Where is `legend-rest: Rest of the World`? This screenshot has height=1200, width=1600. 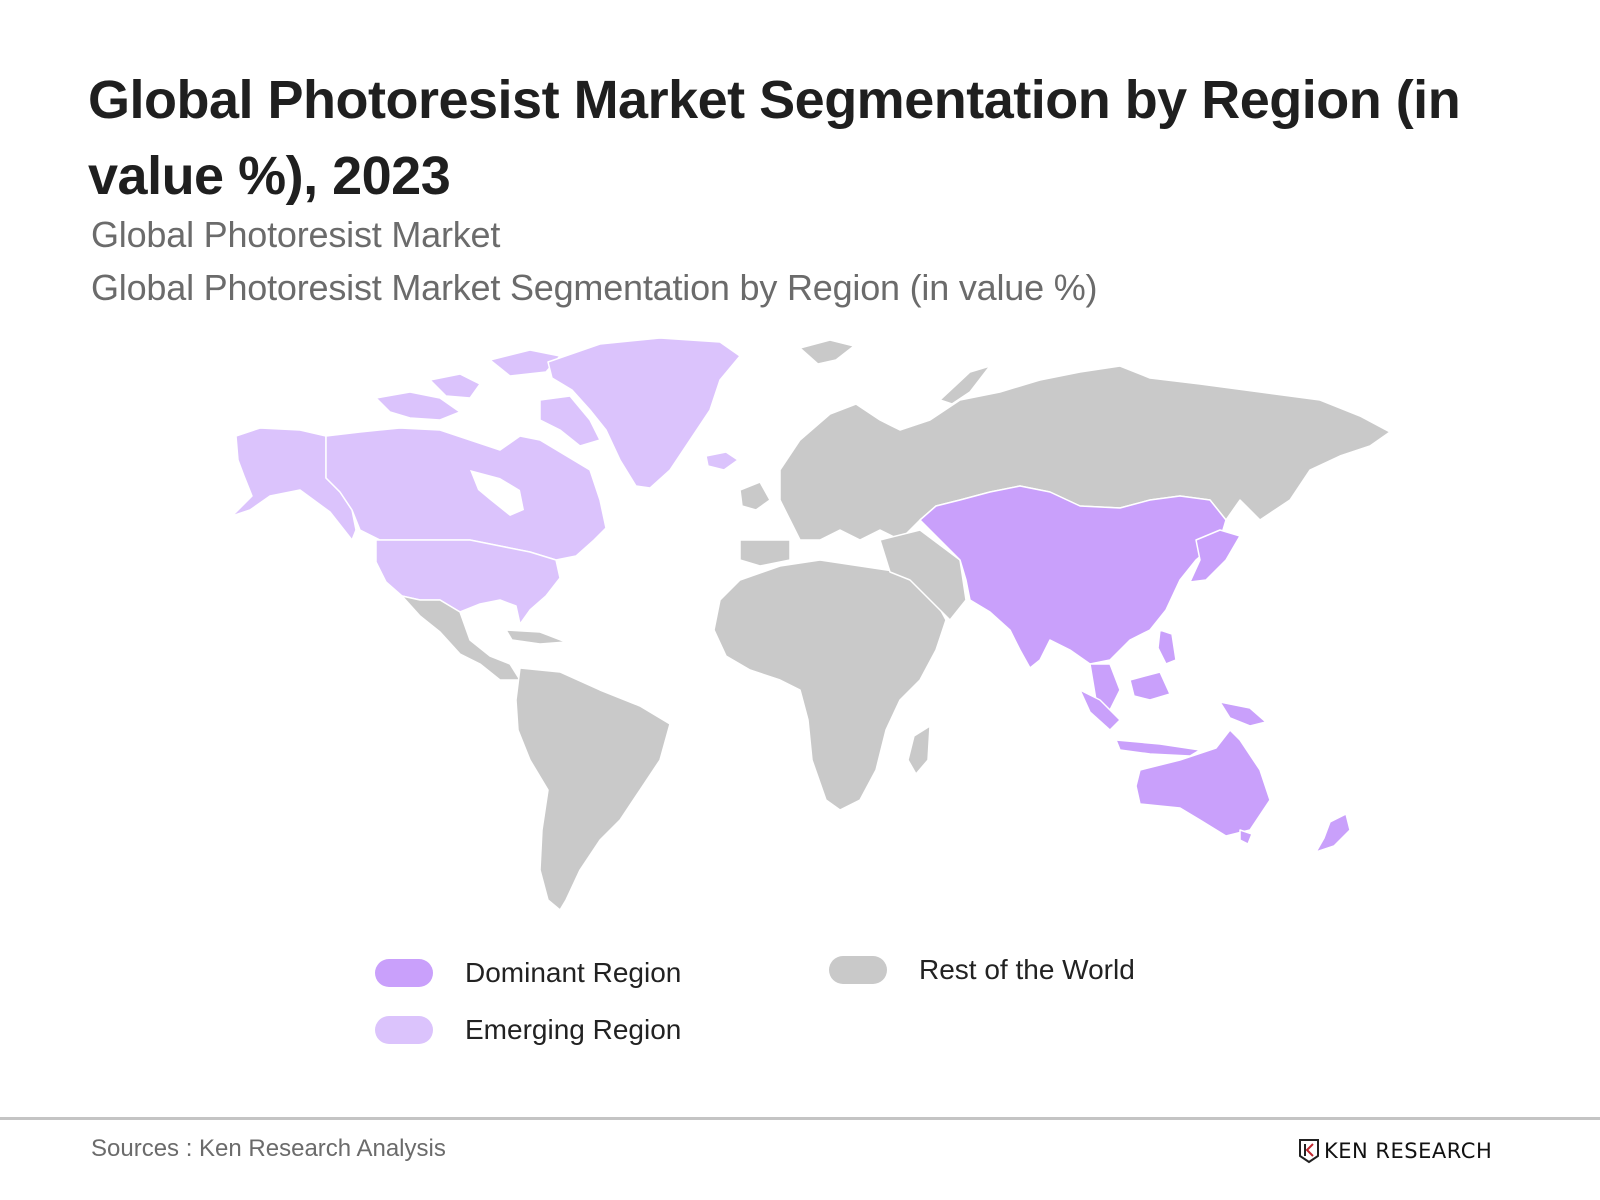 legend-rest: Rest of the World is located at coordinates (982, 970).